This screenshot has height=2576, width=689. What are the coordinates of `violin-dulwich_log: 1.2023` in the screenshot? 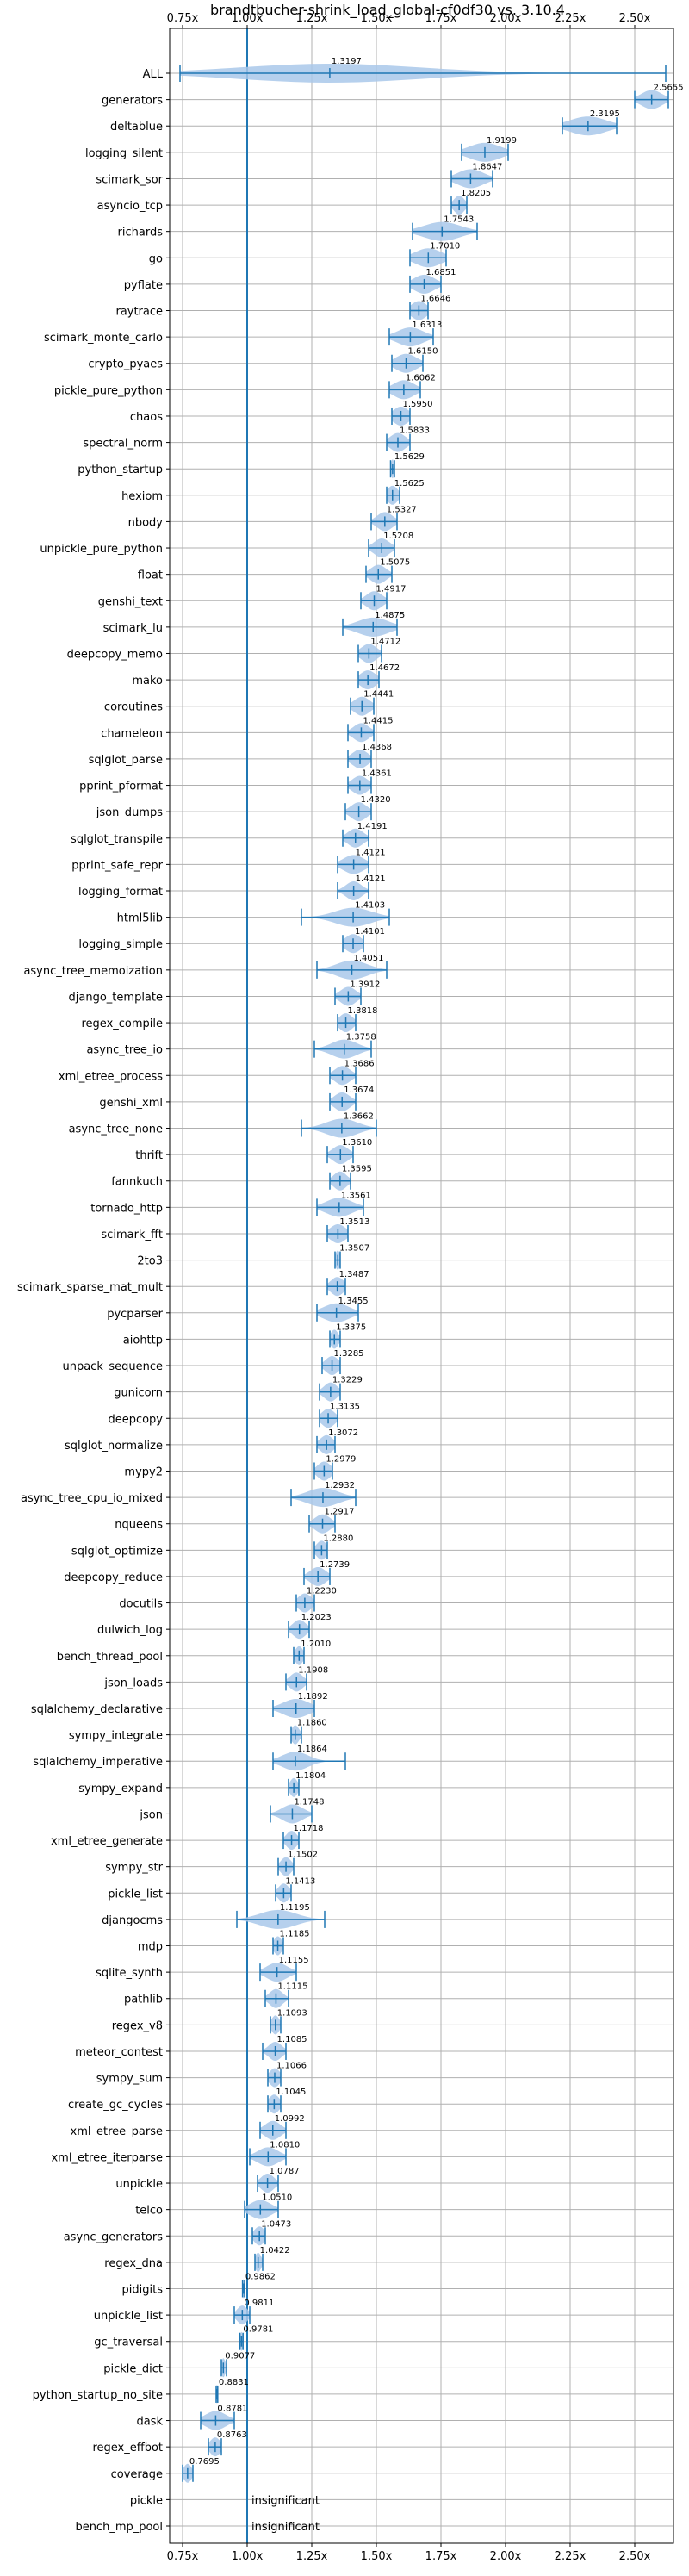 It's located at (310, 1627).